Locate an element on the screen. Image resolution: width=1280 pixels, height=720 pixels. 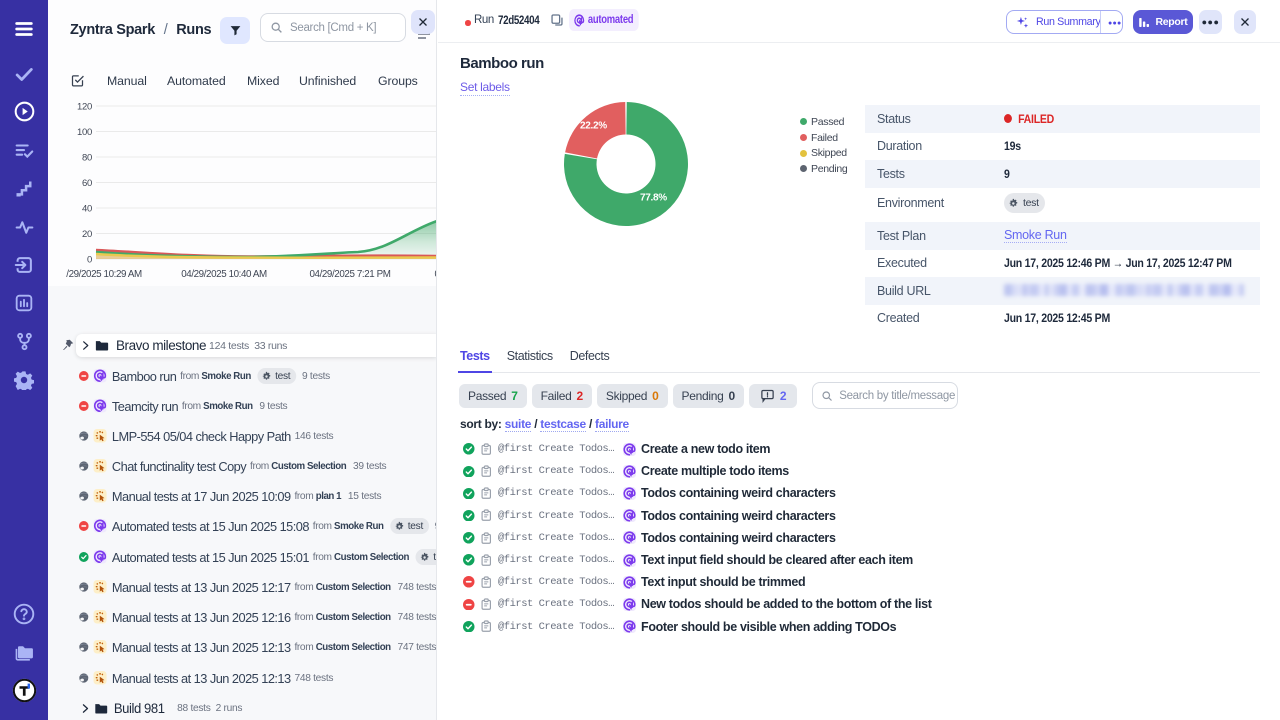
svg-text: 40 is located at coordinates (87, 209).